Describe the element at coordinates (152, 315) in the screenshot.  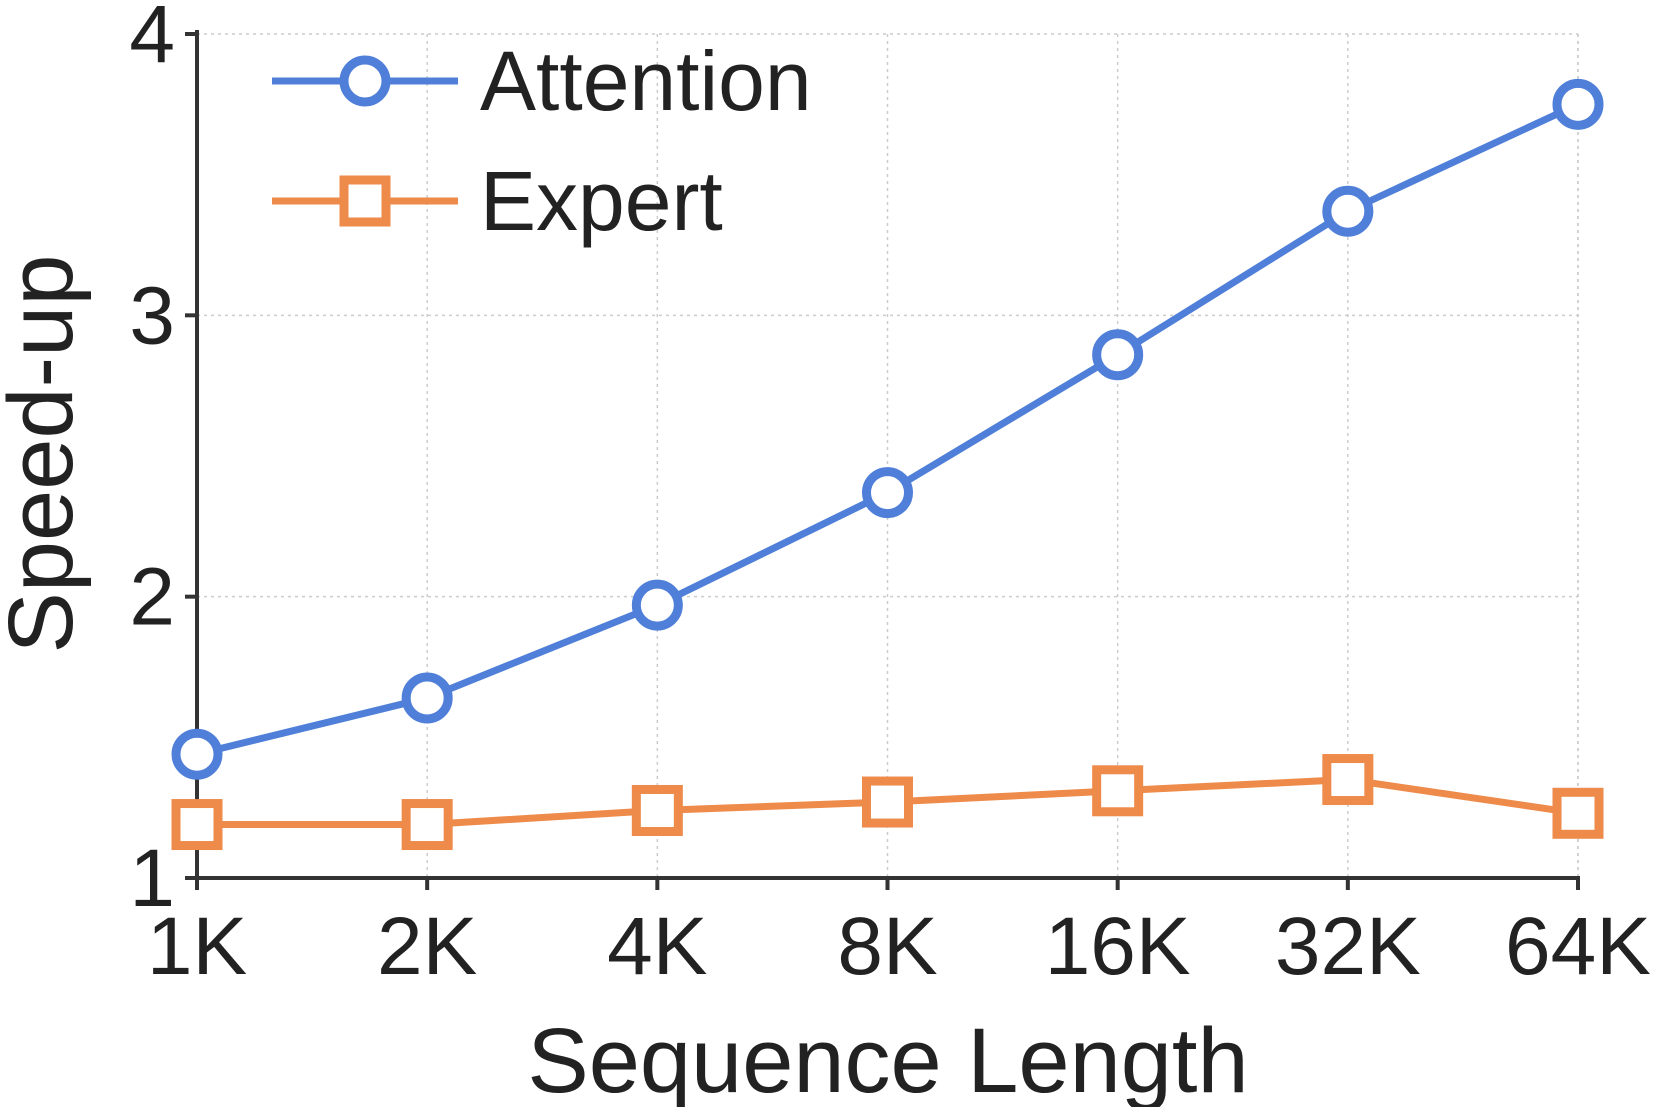
I see `y-tick-label: 3` at that location.